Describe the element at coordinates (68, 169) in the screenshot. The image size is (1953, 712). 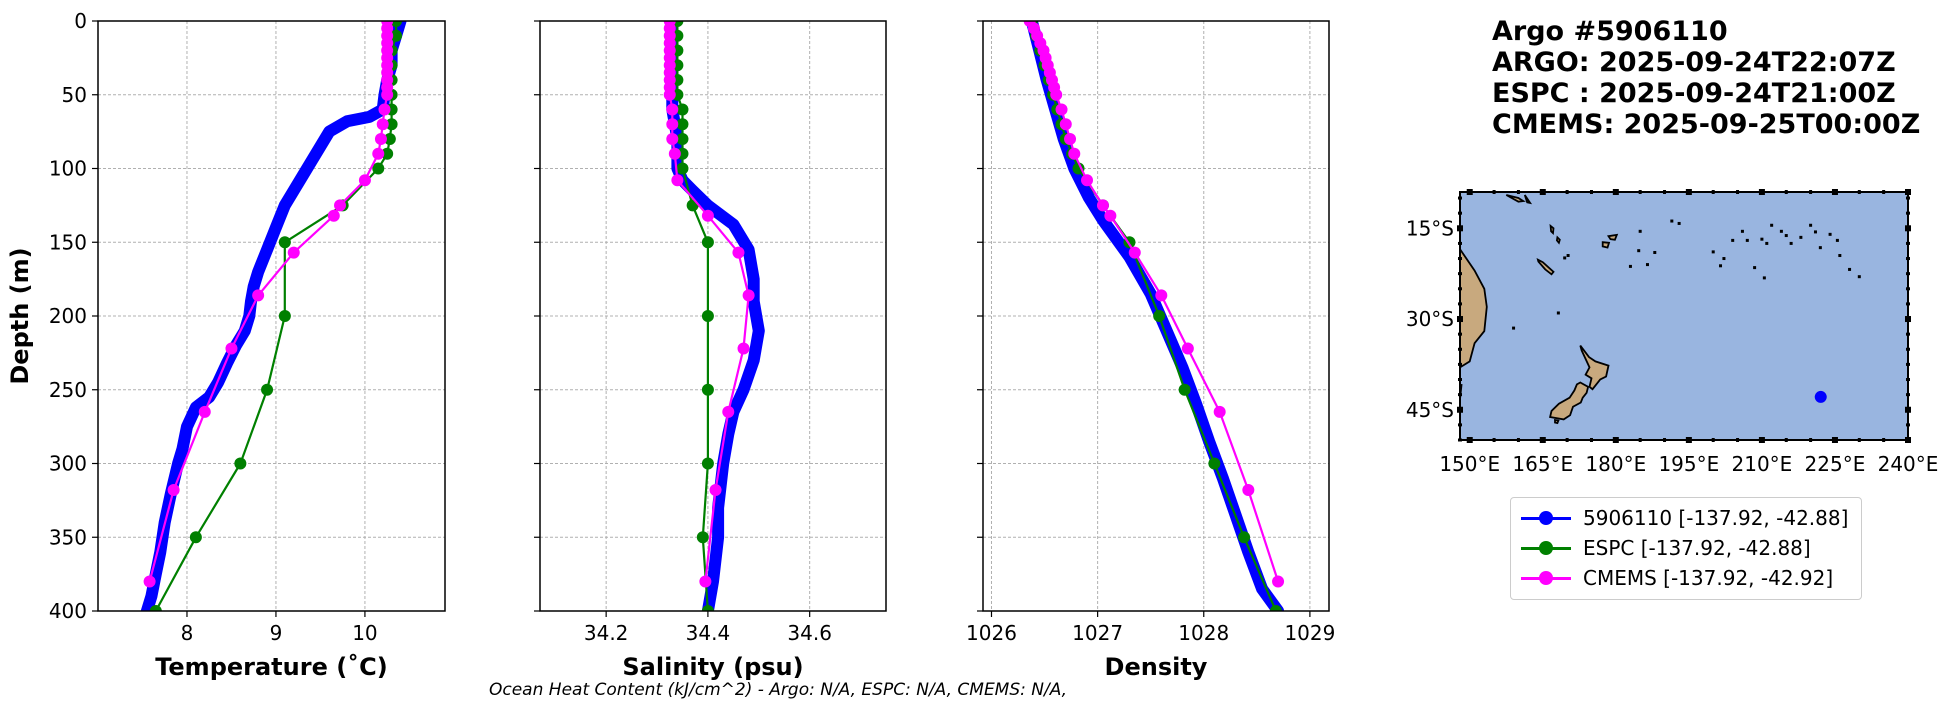
I see `y-tick-label: 100` at that location.